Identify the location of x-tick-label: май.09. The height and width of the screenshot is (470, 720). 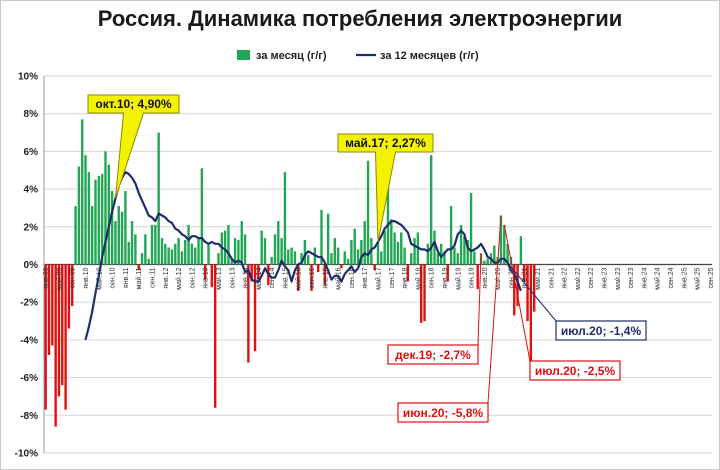
(59, 278).